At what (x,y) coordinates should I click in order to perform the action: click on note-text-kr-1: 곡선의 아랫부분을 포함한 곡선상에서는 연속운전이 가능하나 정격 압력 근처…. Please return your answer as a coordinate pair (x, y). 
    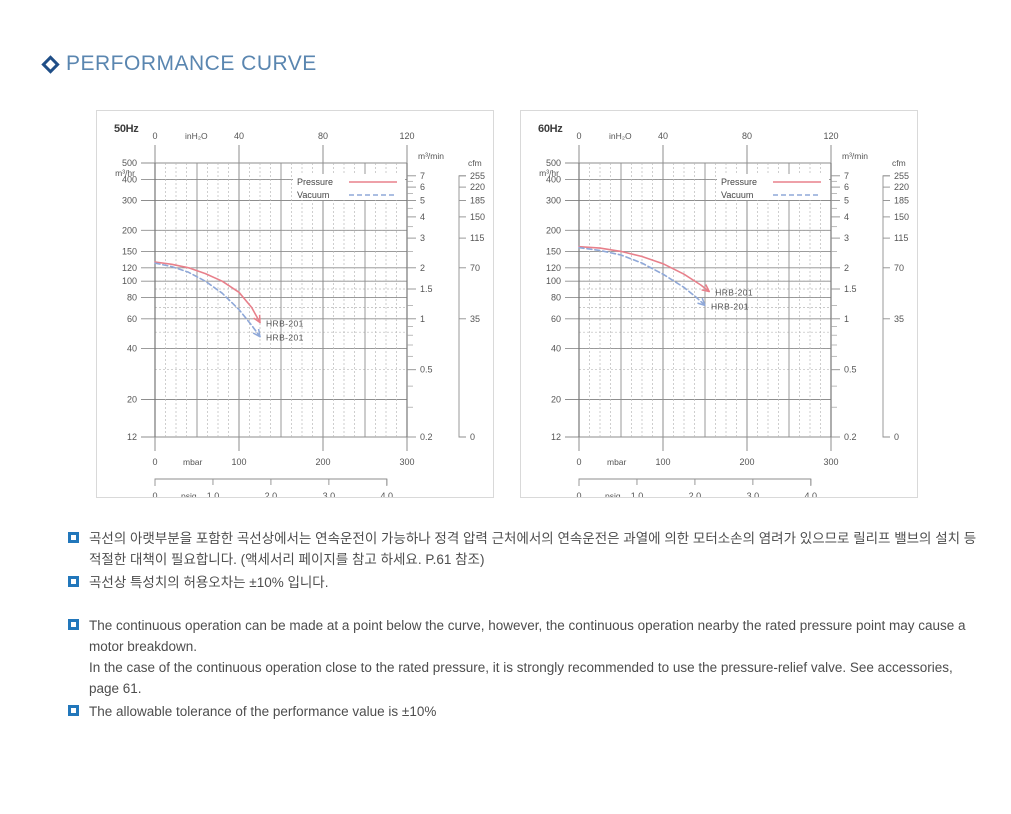
    Looking at the image, I should click on (533, 549).